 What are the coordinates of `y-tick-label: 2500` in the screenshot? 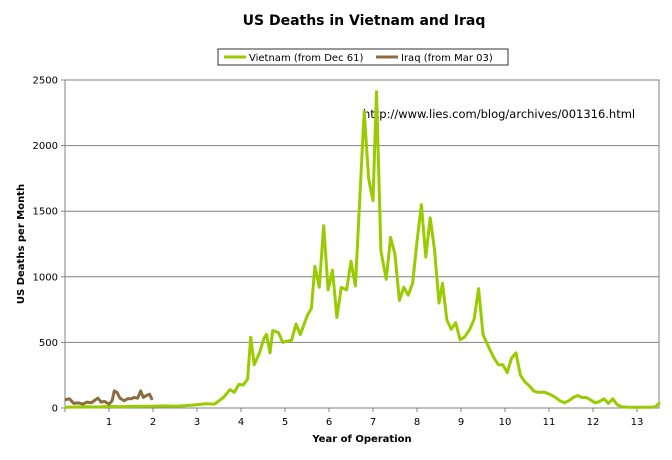 It's located at (45, 81).